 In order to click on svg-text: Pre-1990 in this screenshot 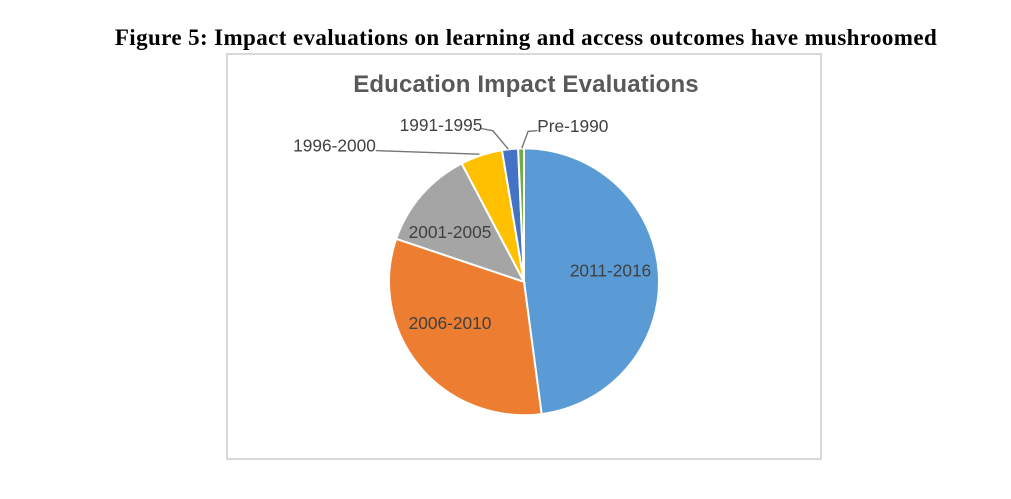, I will do `click(572, 126)`.